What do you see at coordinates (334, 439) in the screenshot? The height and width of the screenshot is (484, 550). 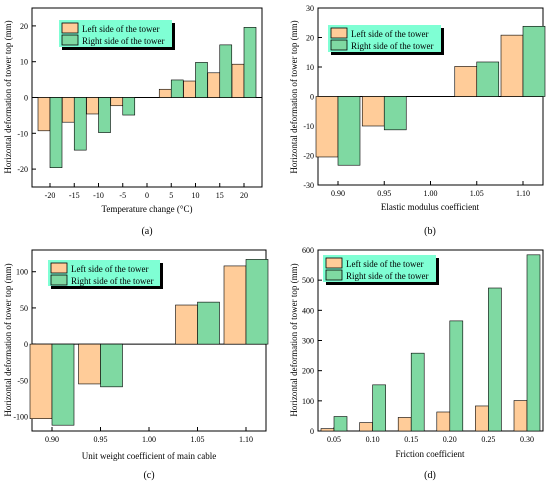 I see `panel-d-xtick-label: 0.05` at bounding box center [334, 439].